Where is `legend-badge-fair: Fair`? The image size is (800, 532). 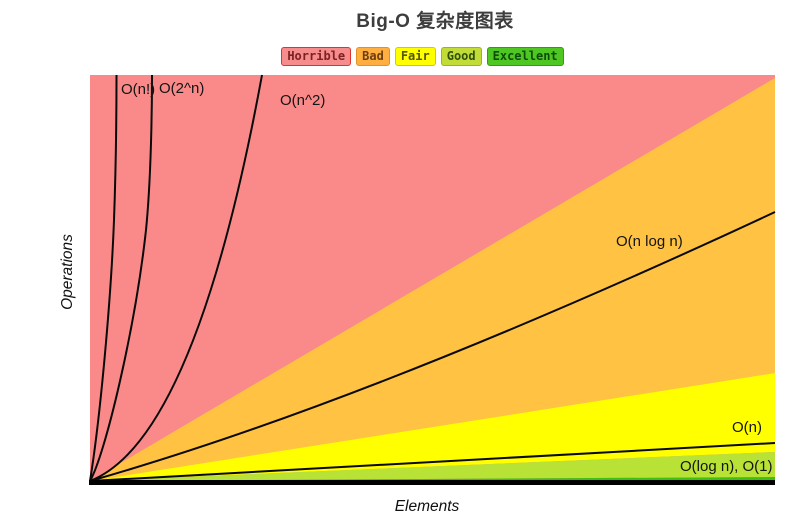 legend-badge-fair: Fair is located at coordinates (415, 56).